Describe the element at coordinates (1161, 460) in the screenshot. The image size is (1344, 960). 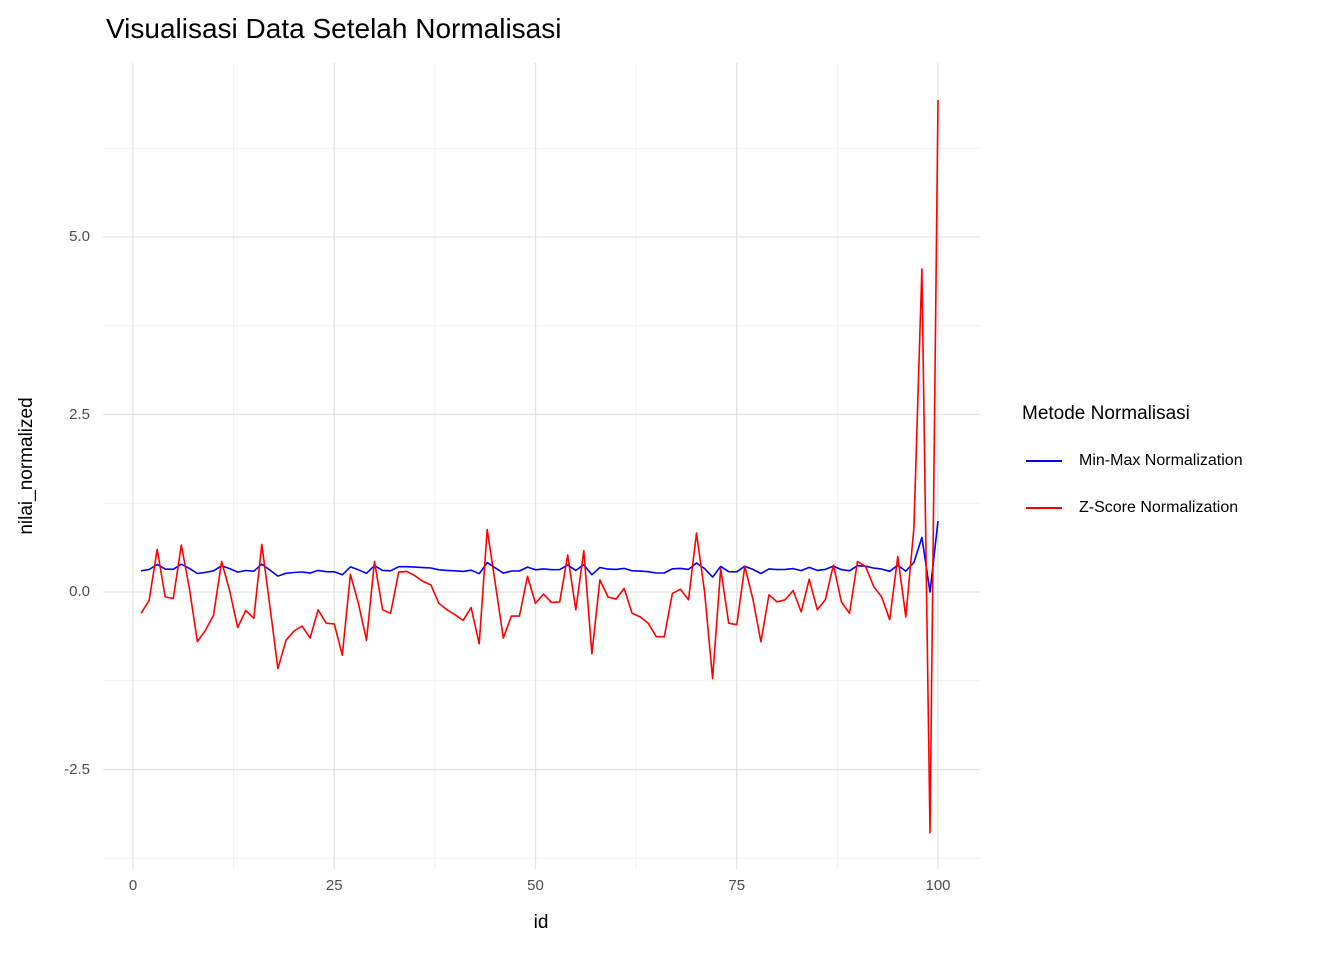
I see `legend-label-minmax: Min-Max Normalization` at that location.